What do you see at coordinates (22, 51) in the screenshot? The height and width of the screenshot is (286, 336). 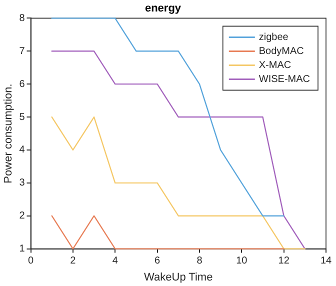 I see `y-tick-label: 7` at bounding box center [22, 51].